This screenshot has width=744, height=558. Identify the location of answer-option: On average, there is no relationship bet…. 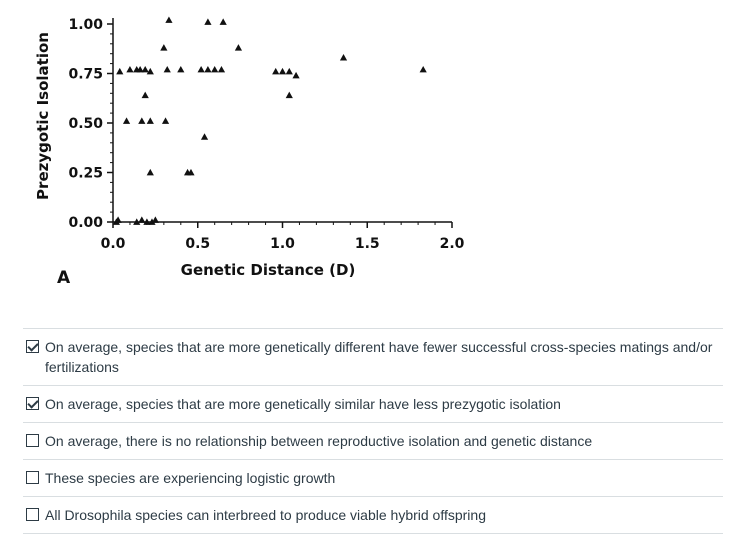
(373, 440).